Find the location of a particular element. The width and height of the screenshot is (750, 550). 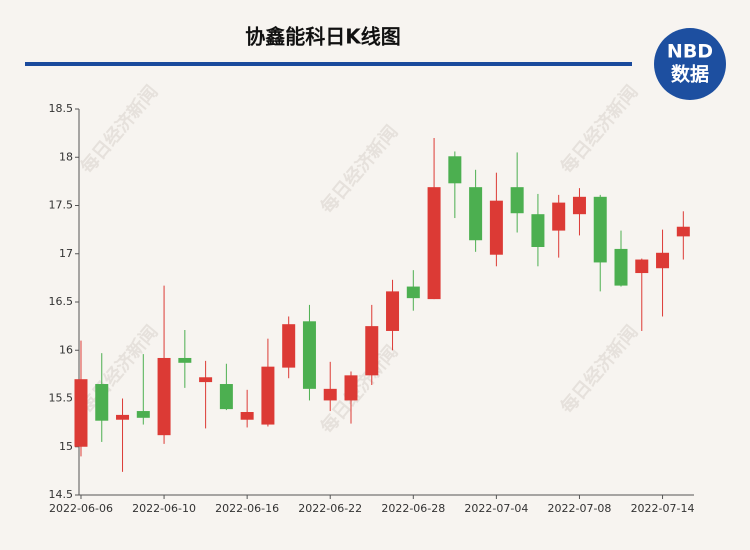

y-tick-label: 17 is located at coordinates (66, 253).